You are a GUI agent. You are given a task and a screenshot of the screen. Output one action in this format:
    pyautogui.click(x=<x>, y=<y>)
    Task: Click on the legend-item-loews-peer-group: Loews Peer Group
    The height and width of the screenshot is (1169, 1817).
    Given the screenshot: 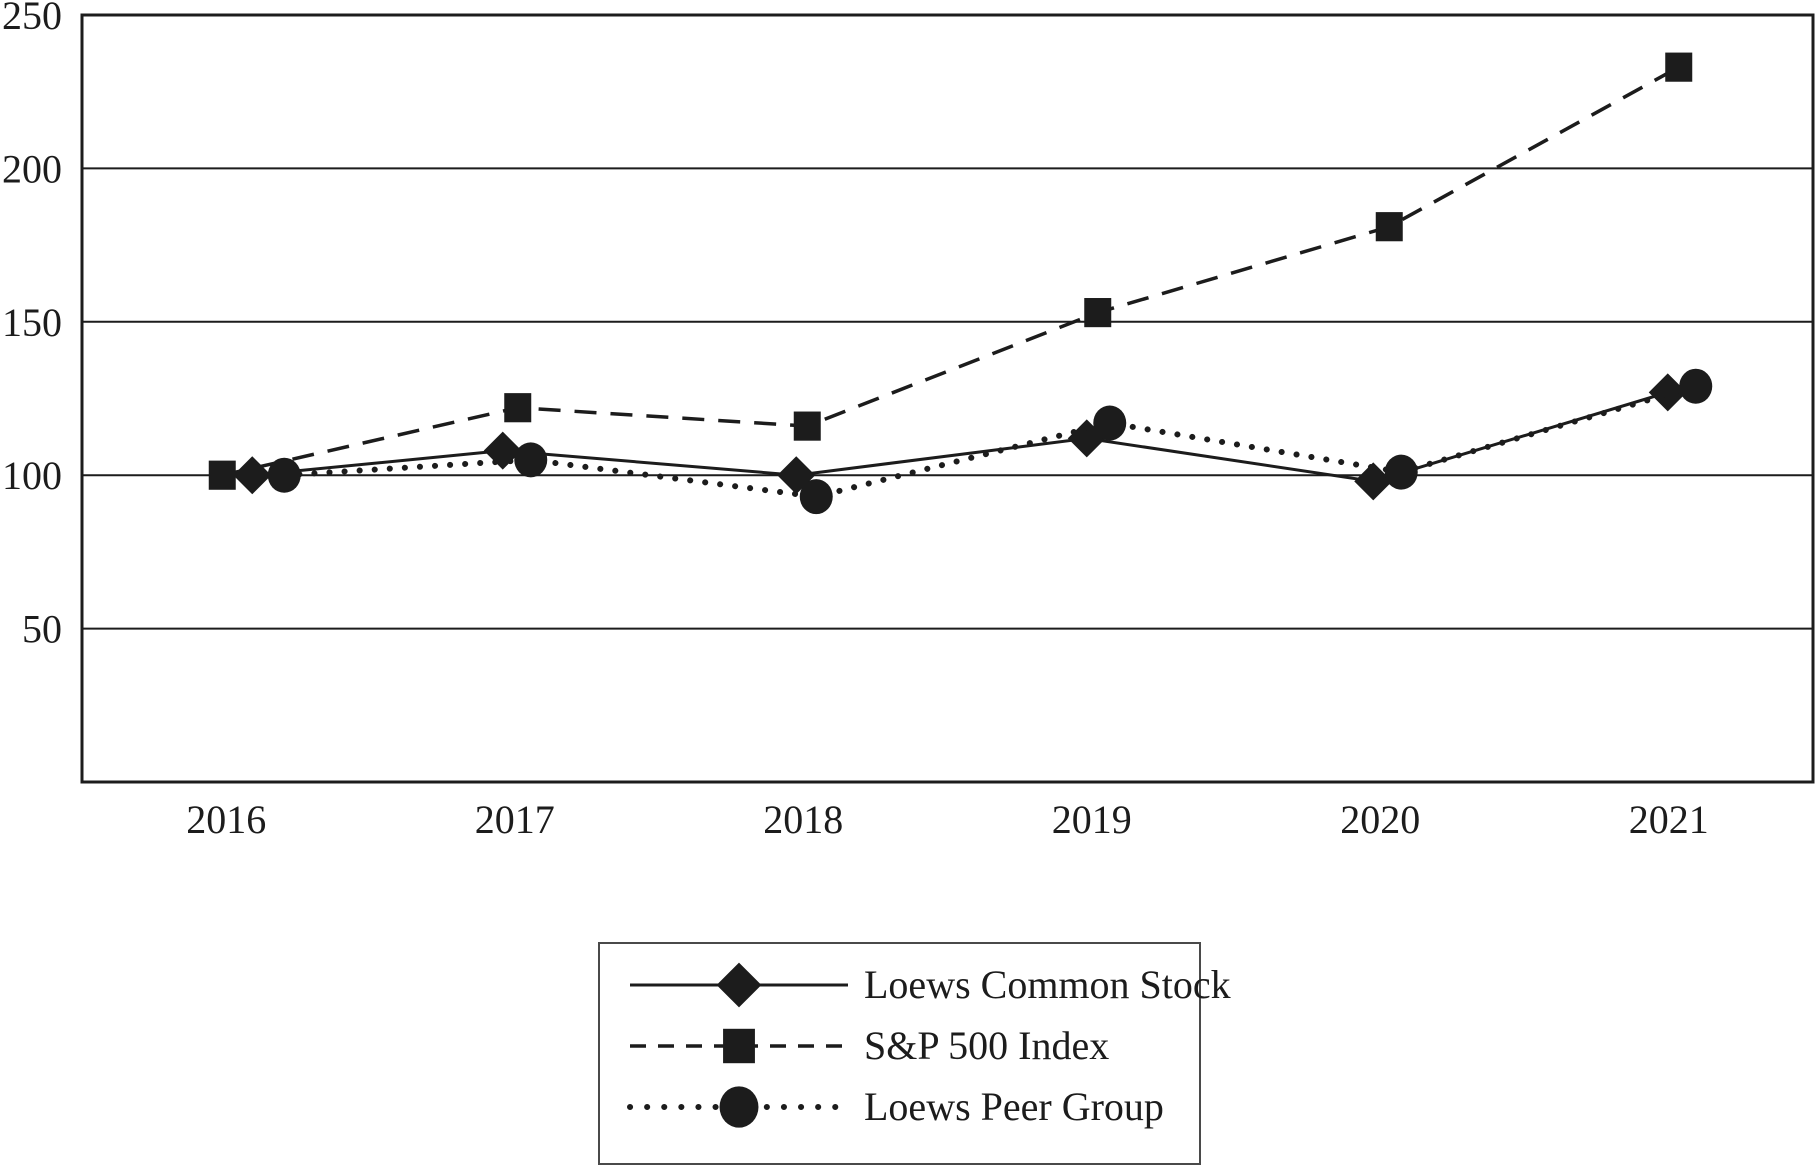 What is the action you would take?
    pyautogui.click(x=899, y=1106)
    